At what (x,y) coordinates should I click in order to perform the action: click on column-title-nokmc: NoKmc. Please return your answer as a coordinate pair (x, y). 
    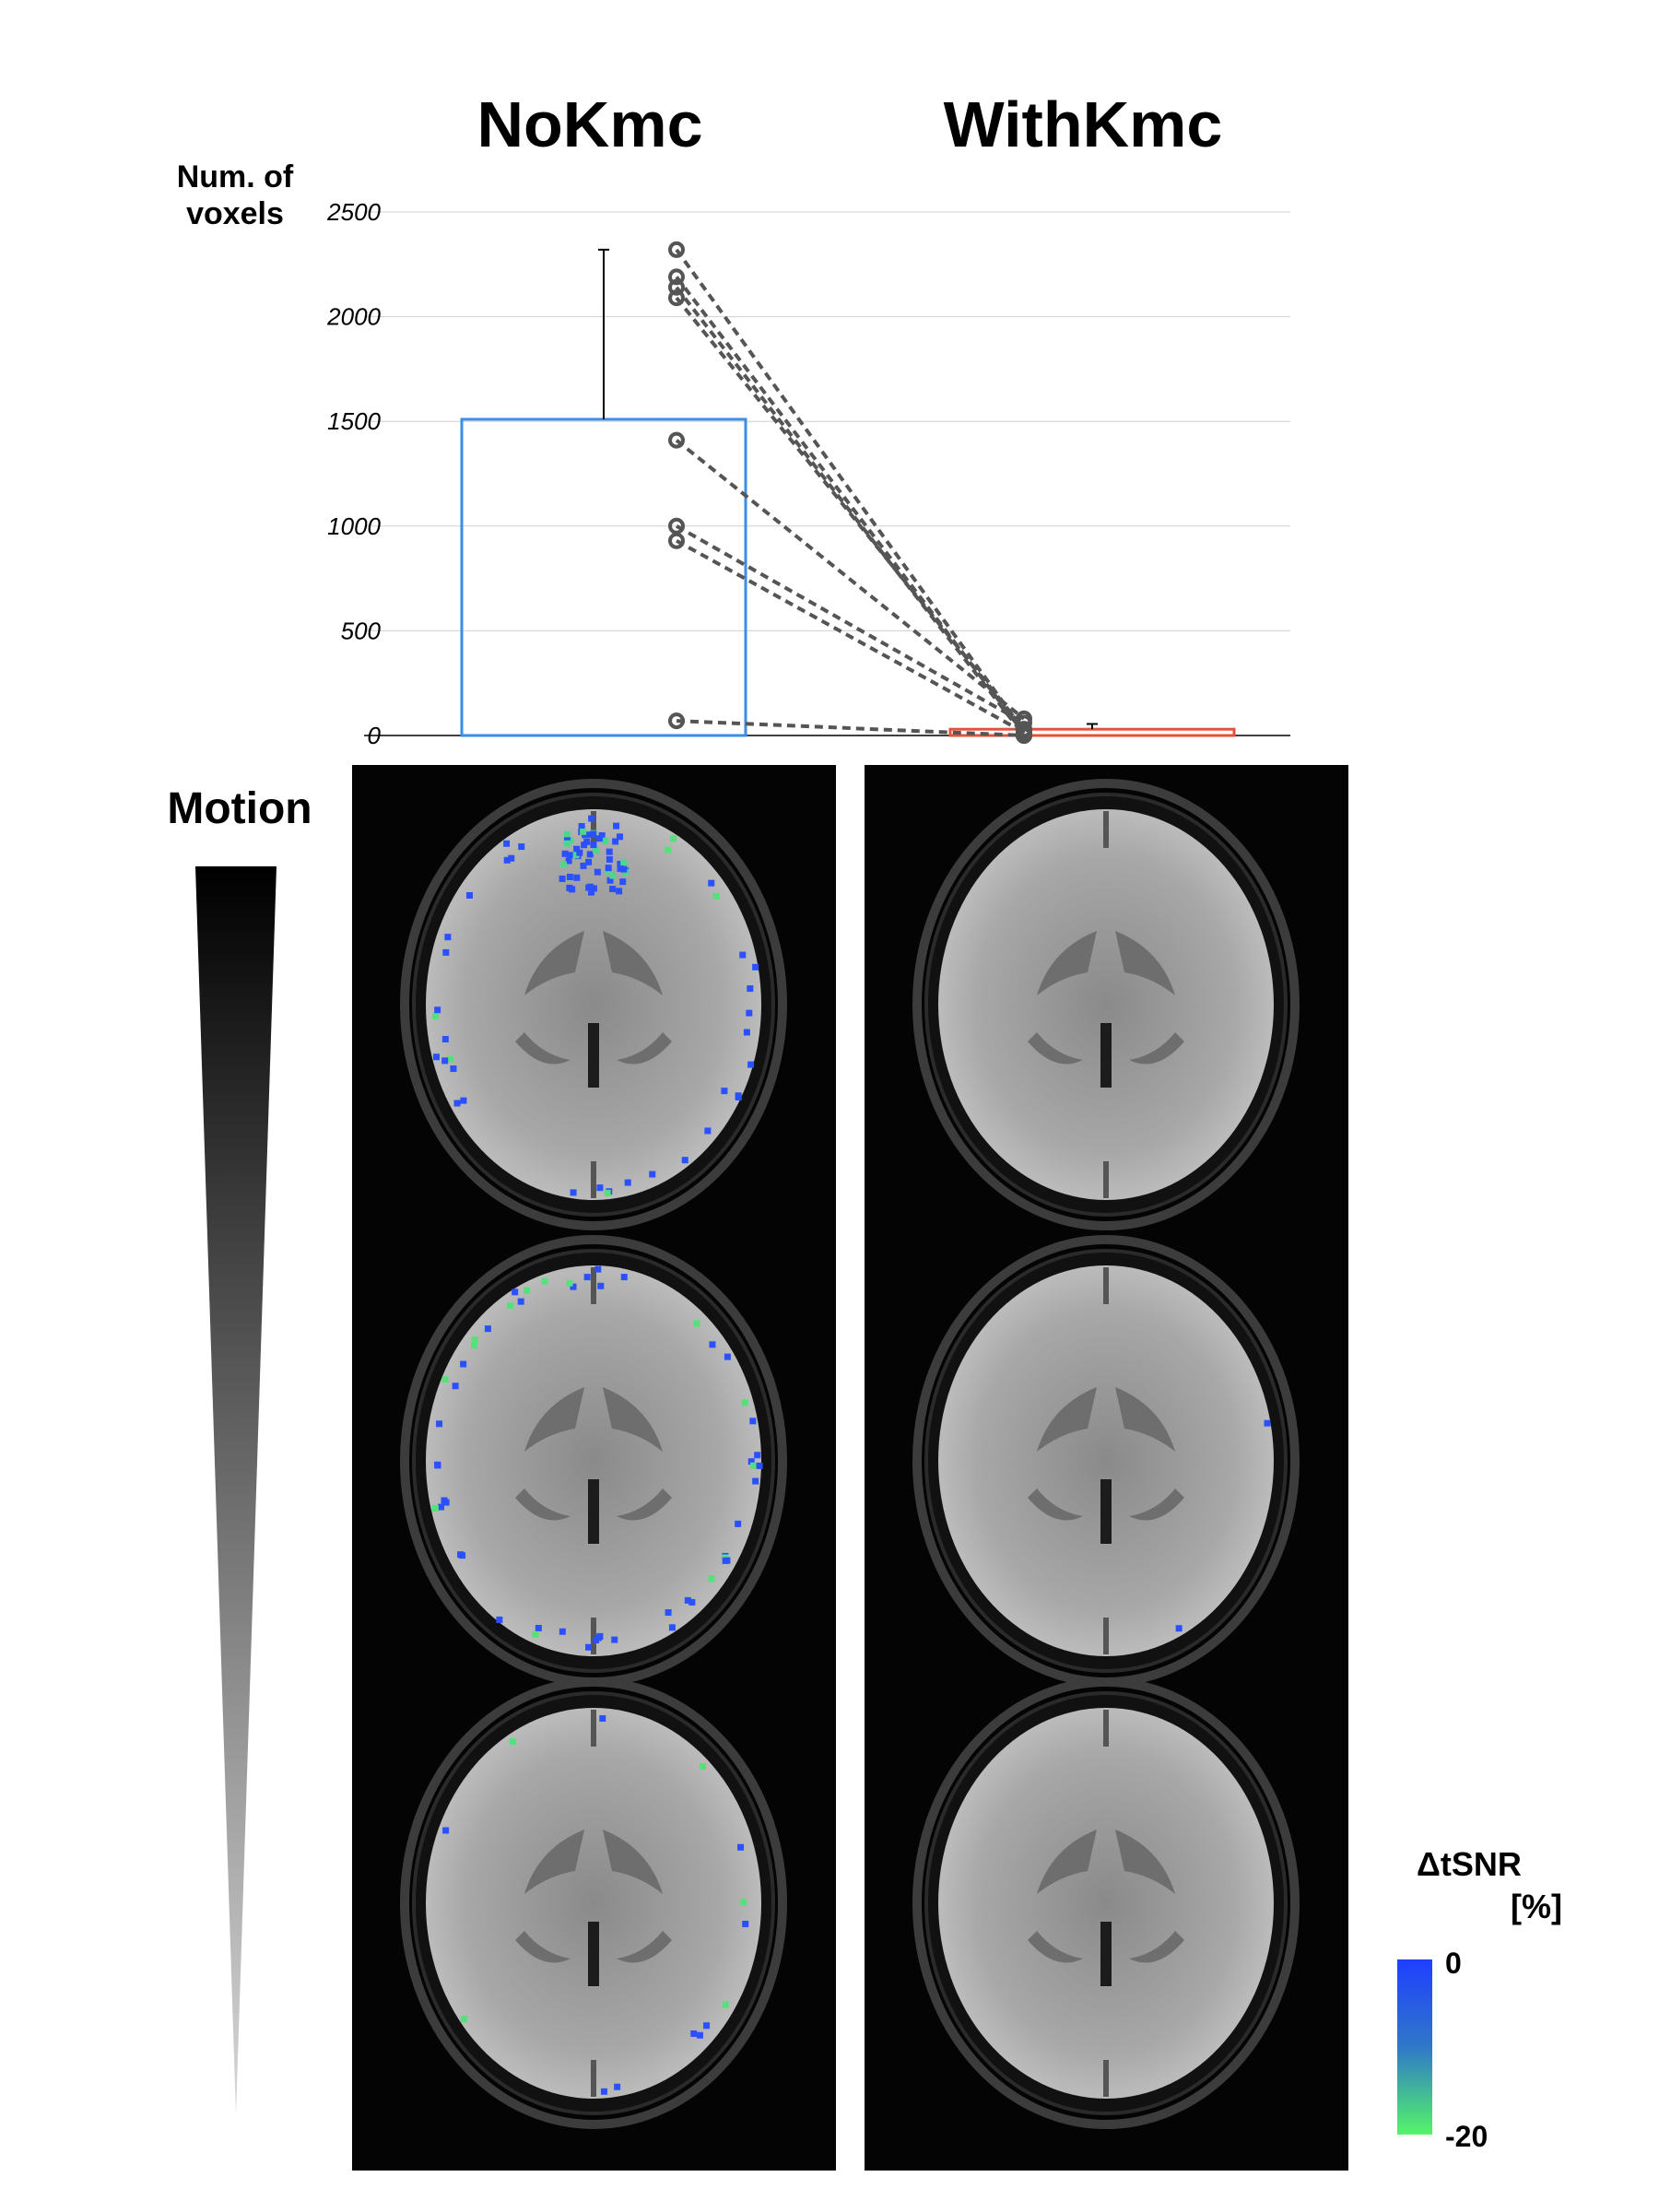
    Looking at the image, I should click on (590, 124).